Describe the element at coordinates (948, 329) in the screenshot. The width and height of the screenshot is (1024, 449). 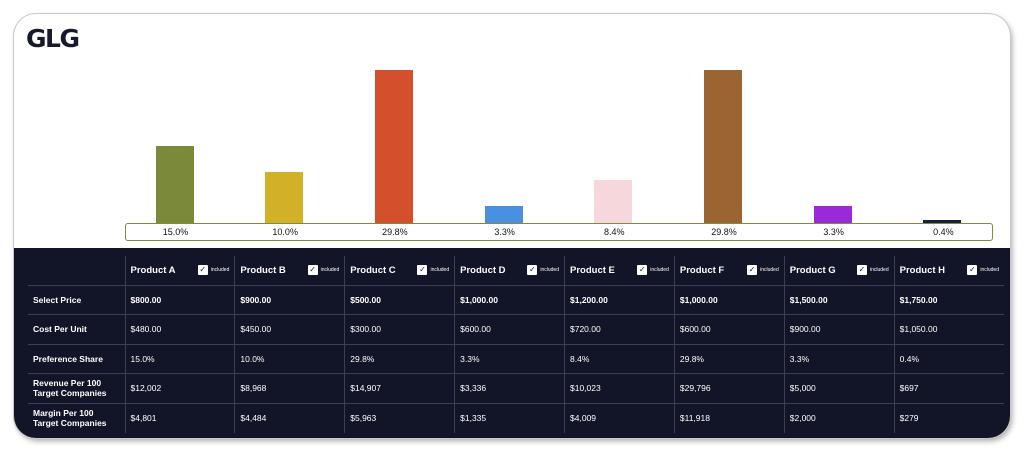
I see `table-cell: $1,050.00` at that location.